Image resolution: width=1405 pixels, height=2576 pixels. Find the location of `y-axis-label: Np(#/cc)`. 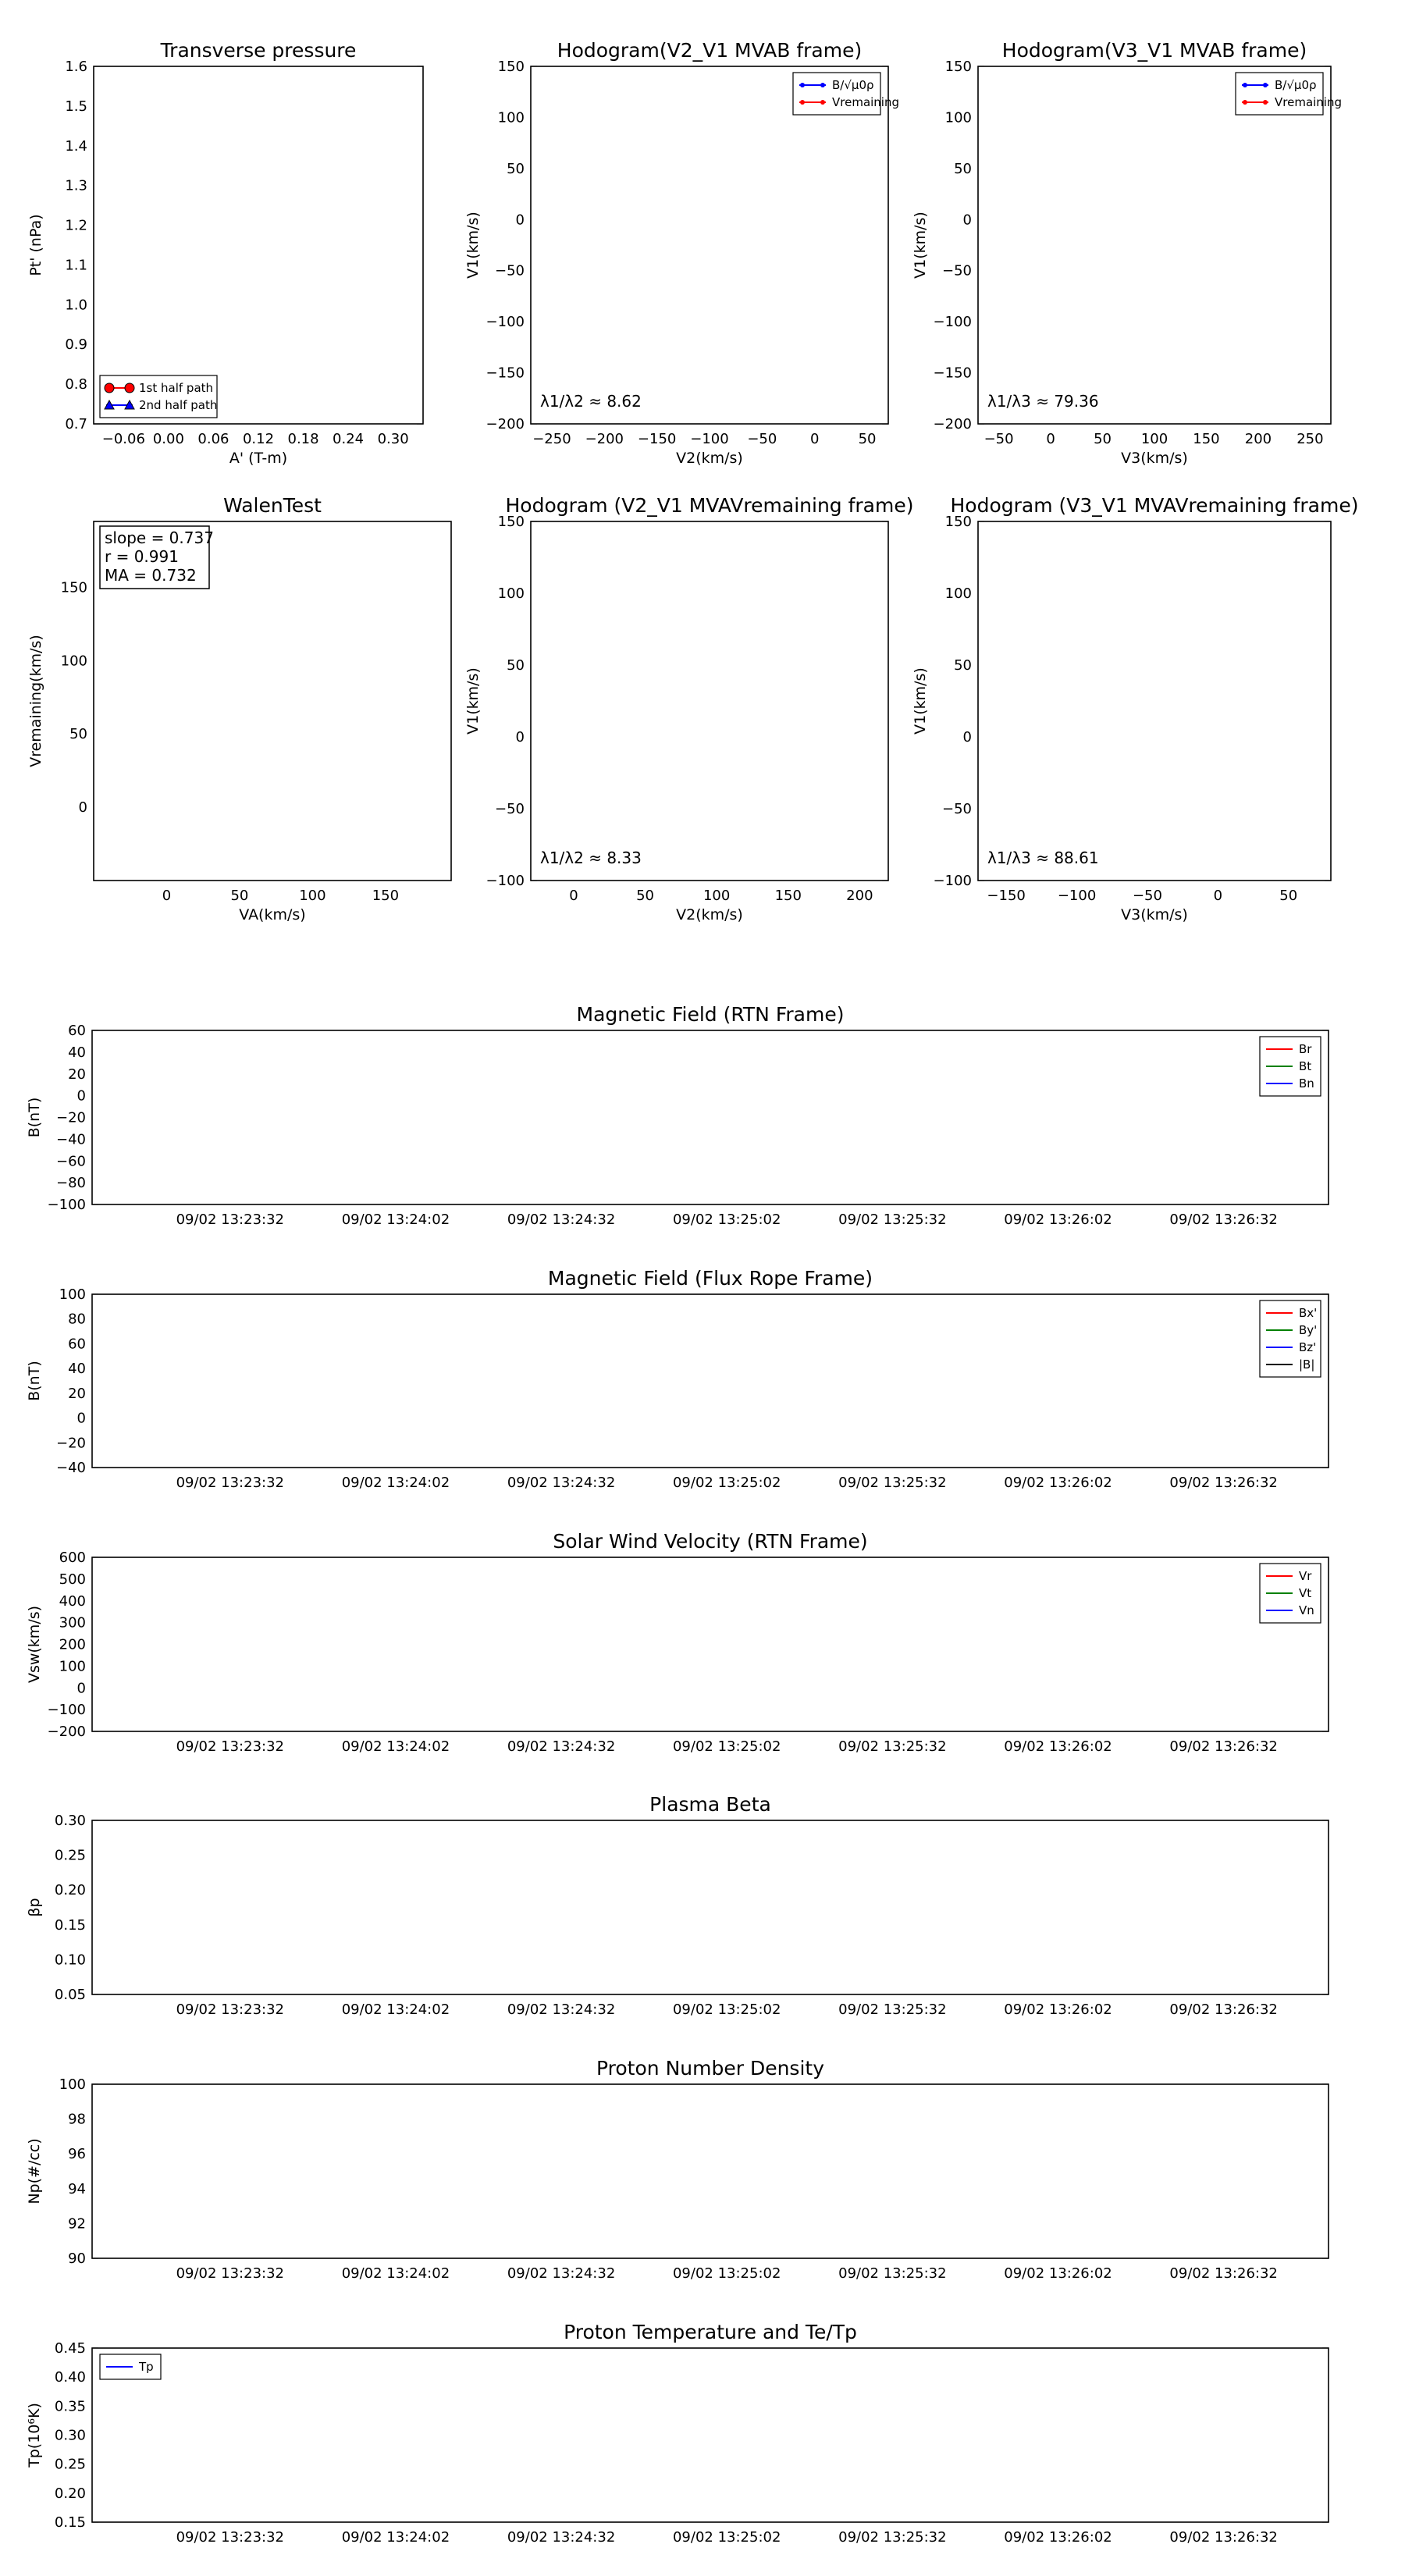

y-axis-label: Np(#/cc) is located at coordinates (34, 2171).